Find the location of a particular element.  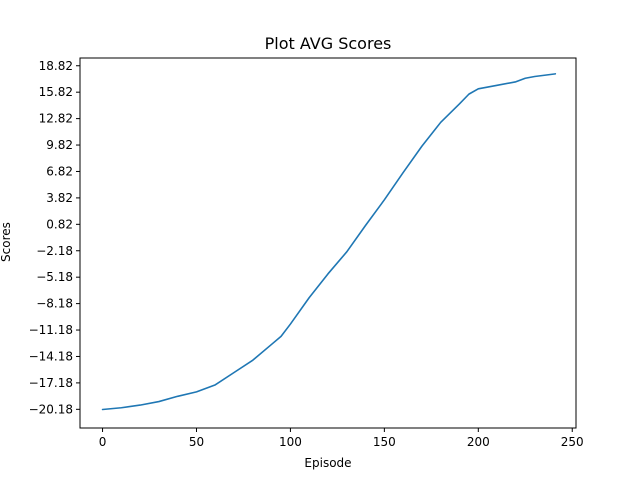

chart-title: Plot AVG Scores is located at coordinates (328, 43).